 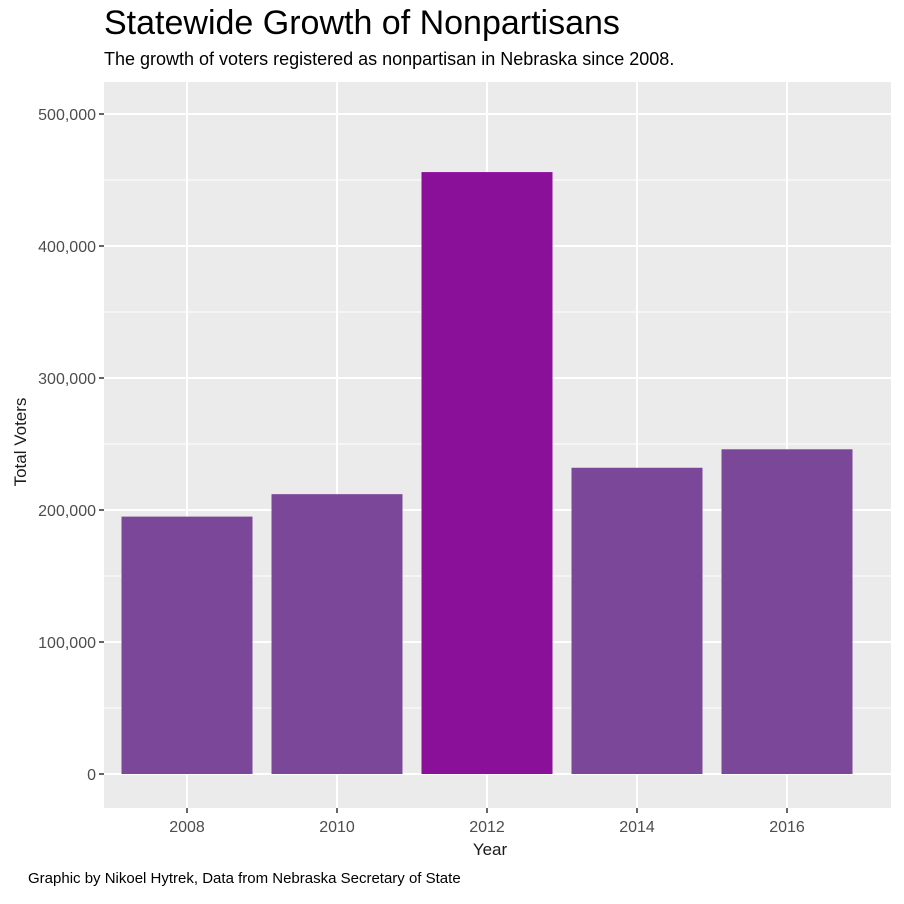 I want to click on y-axis-title: Total Voters, so click(x=20, y=442).